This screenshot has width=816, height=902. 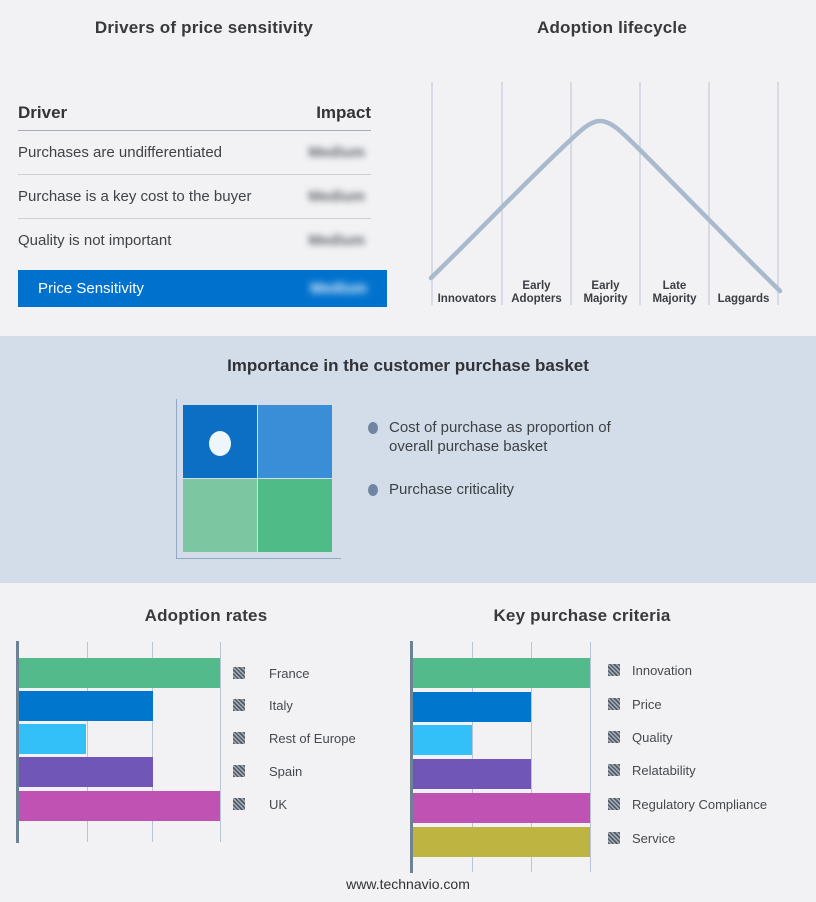 I want to click on bar-quality, so click(x=442, y=740).